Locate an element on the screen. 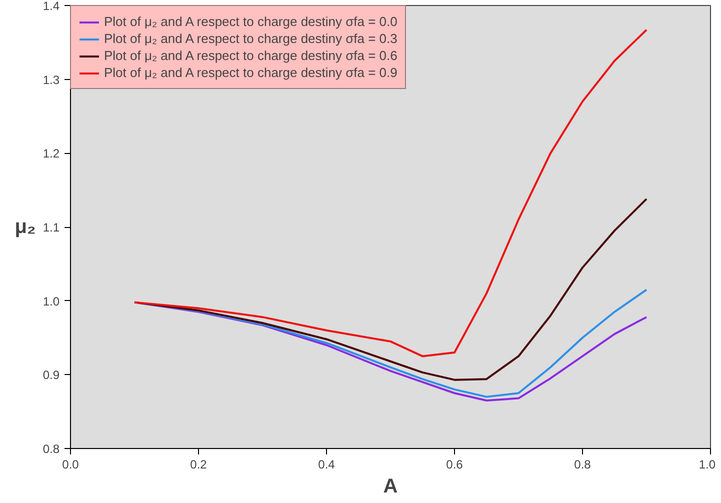 The width and height of the screenshot is (721, 503). legend-label: Plot of μ₂ and A respect to charge destiny σfa = 0.9 is located at coordinates (251, 72).